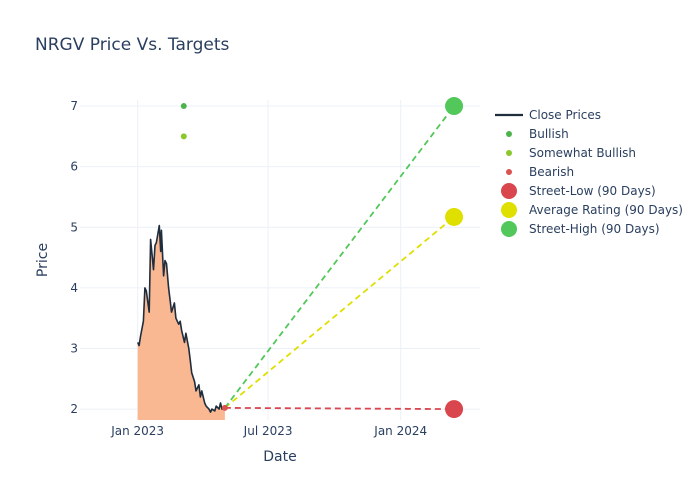 The image size is (700, 500). I want to click on x-tick-label: Jan 2023, so click(137, 431).